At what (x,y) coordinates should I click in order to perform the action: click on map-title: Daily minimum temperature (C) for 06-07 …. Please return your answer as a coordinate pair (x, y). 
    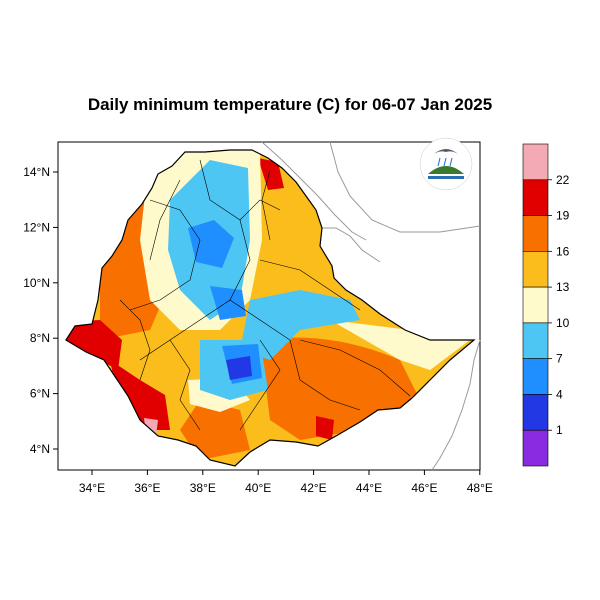
    Looking at the image, I should click on (290, 104).